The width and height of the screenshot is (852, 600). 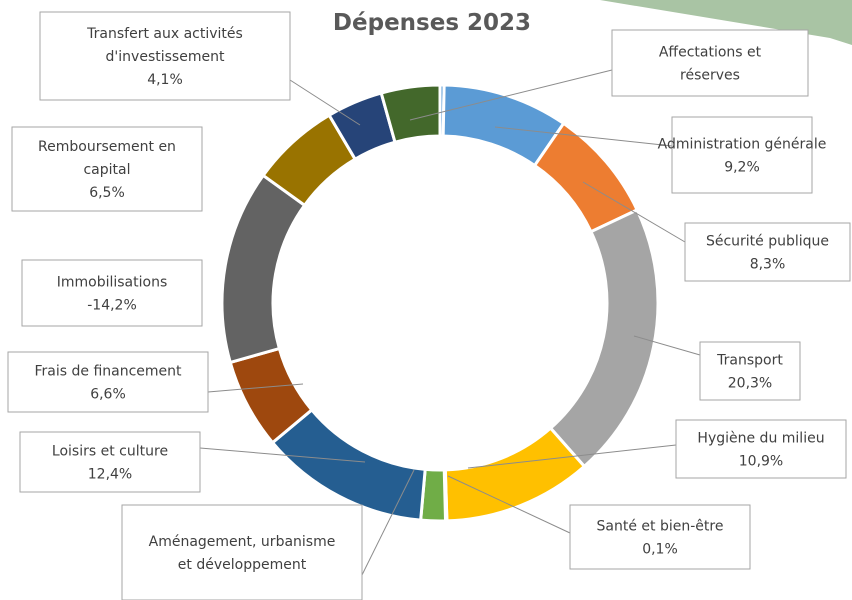 I want to click on data-label-immobilisations: Immobilisations -14,2%, so click(x=112, y=293).